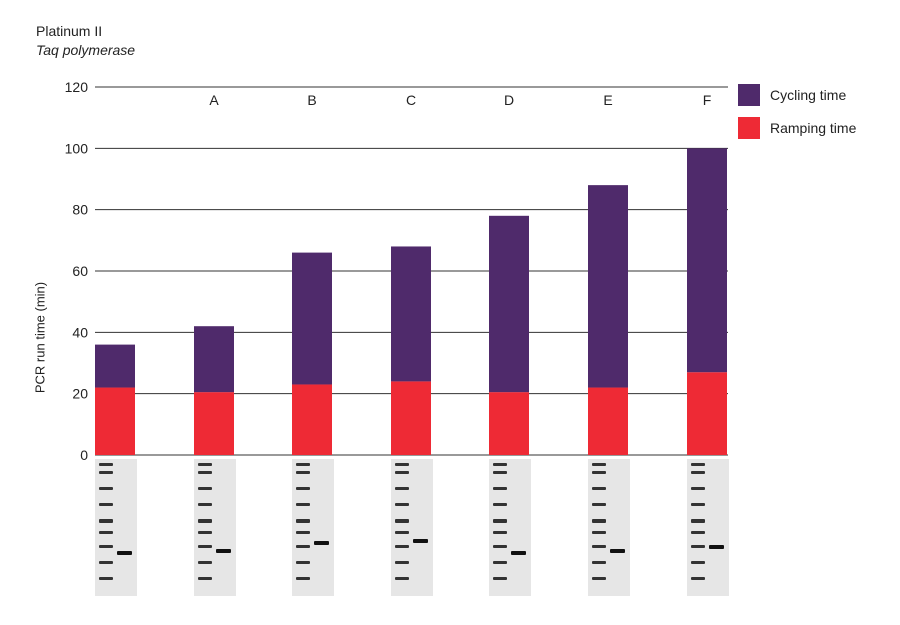 The image size is (900, 625). I want to click on x-tick-label: D, so click(509, 100).